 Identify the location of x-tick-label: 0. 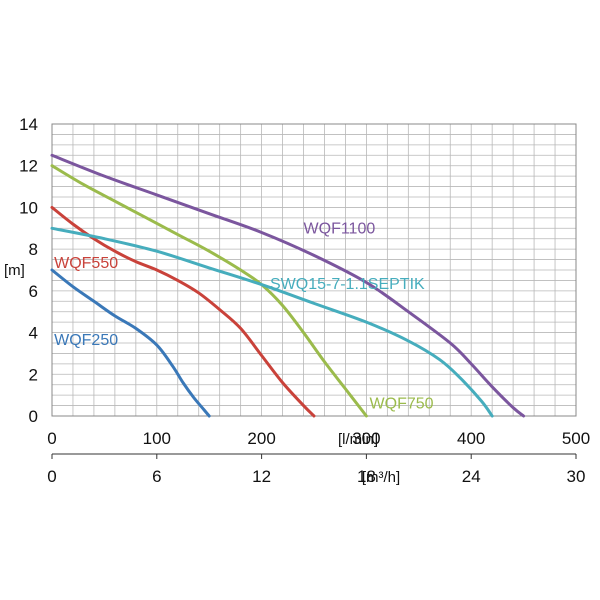
(51, 438).